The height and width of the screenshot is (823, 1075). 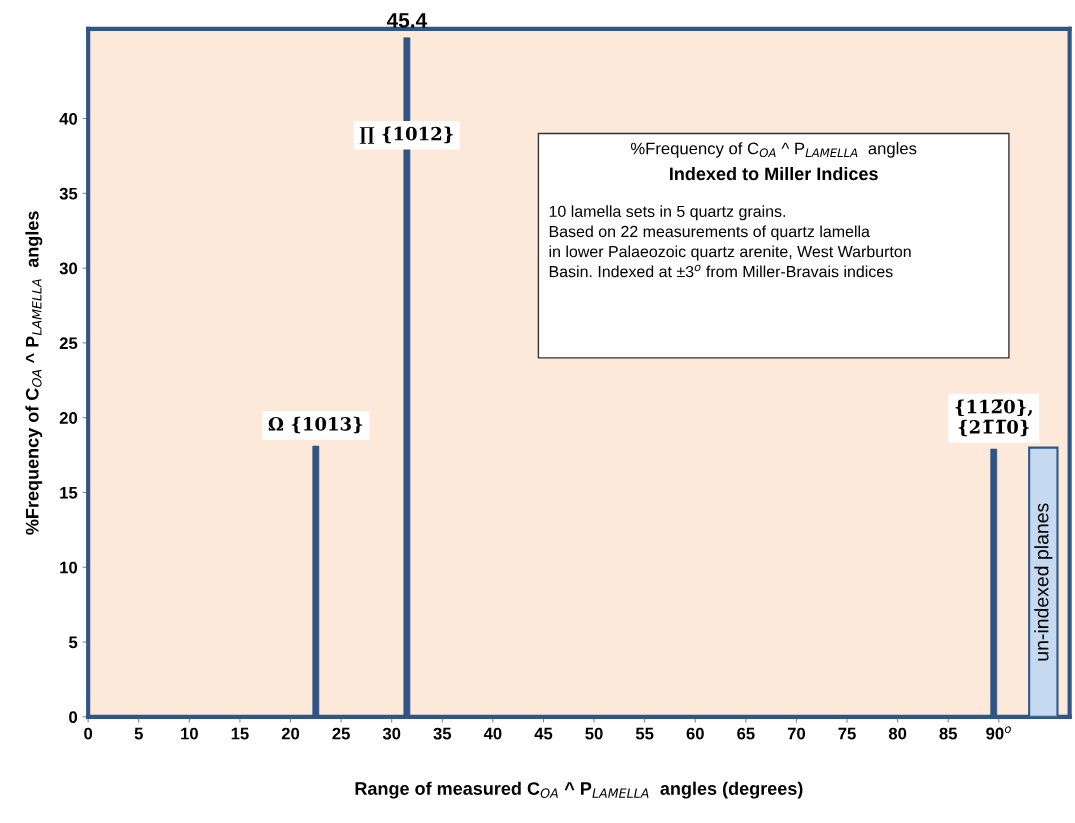 I want to click on y-axis-title: %Frequency of C$_{OA}$ ^ P$_{LAMELLA}$ angles, so click(x=34, y=373).